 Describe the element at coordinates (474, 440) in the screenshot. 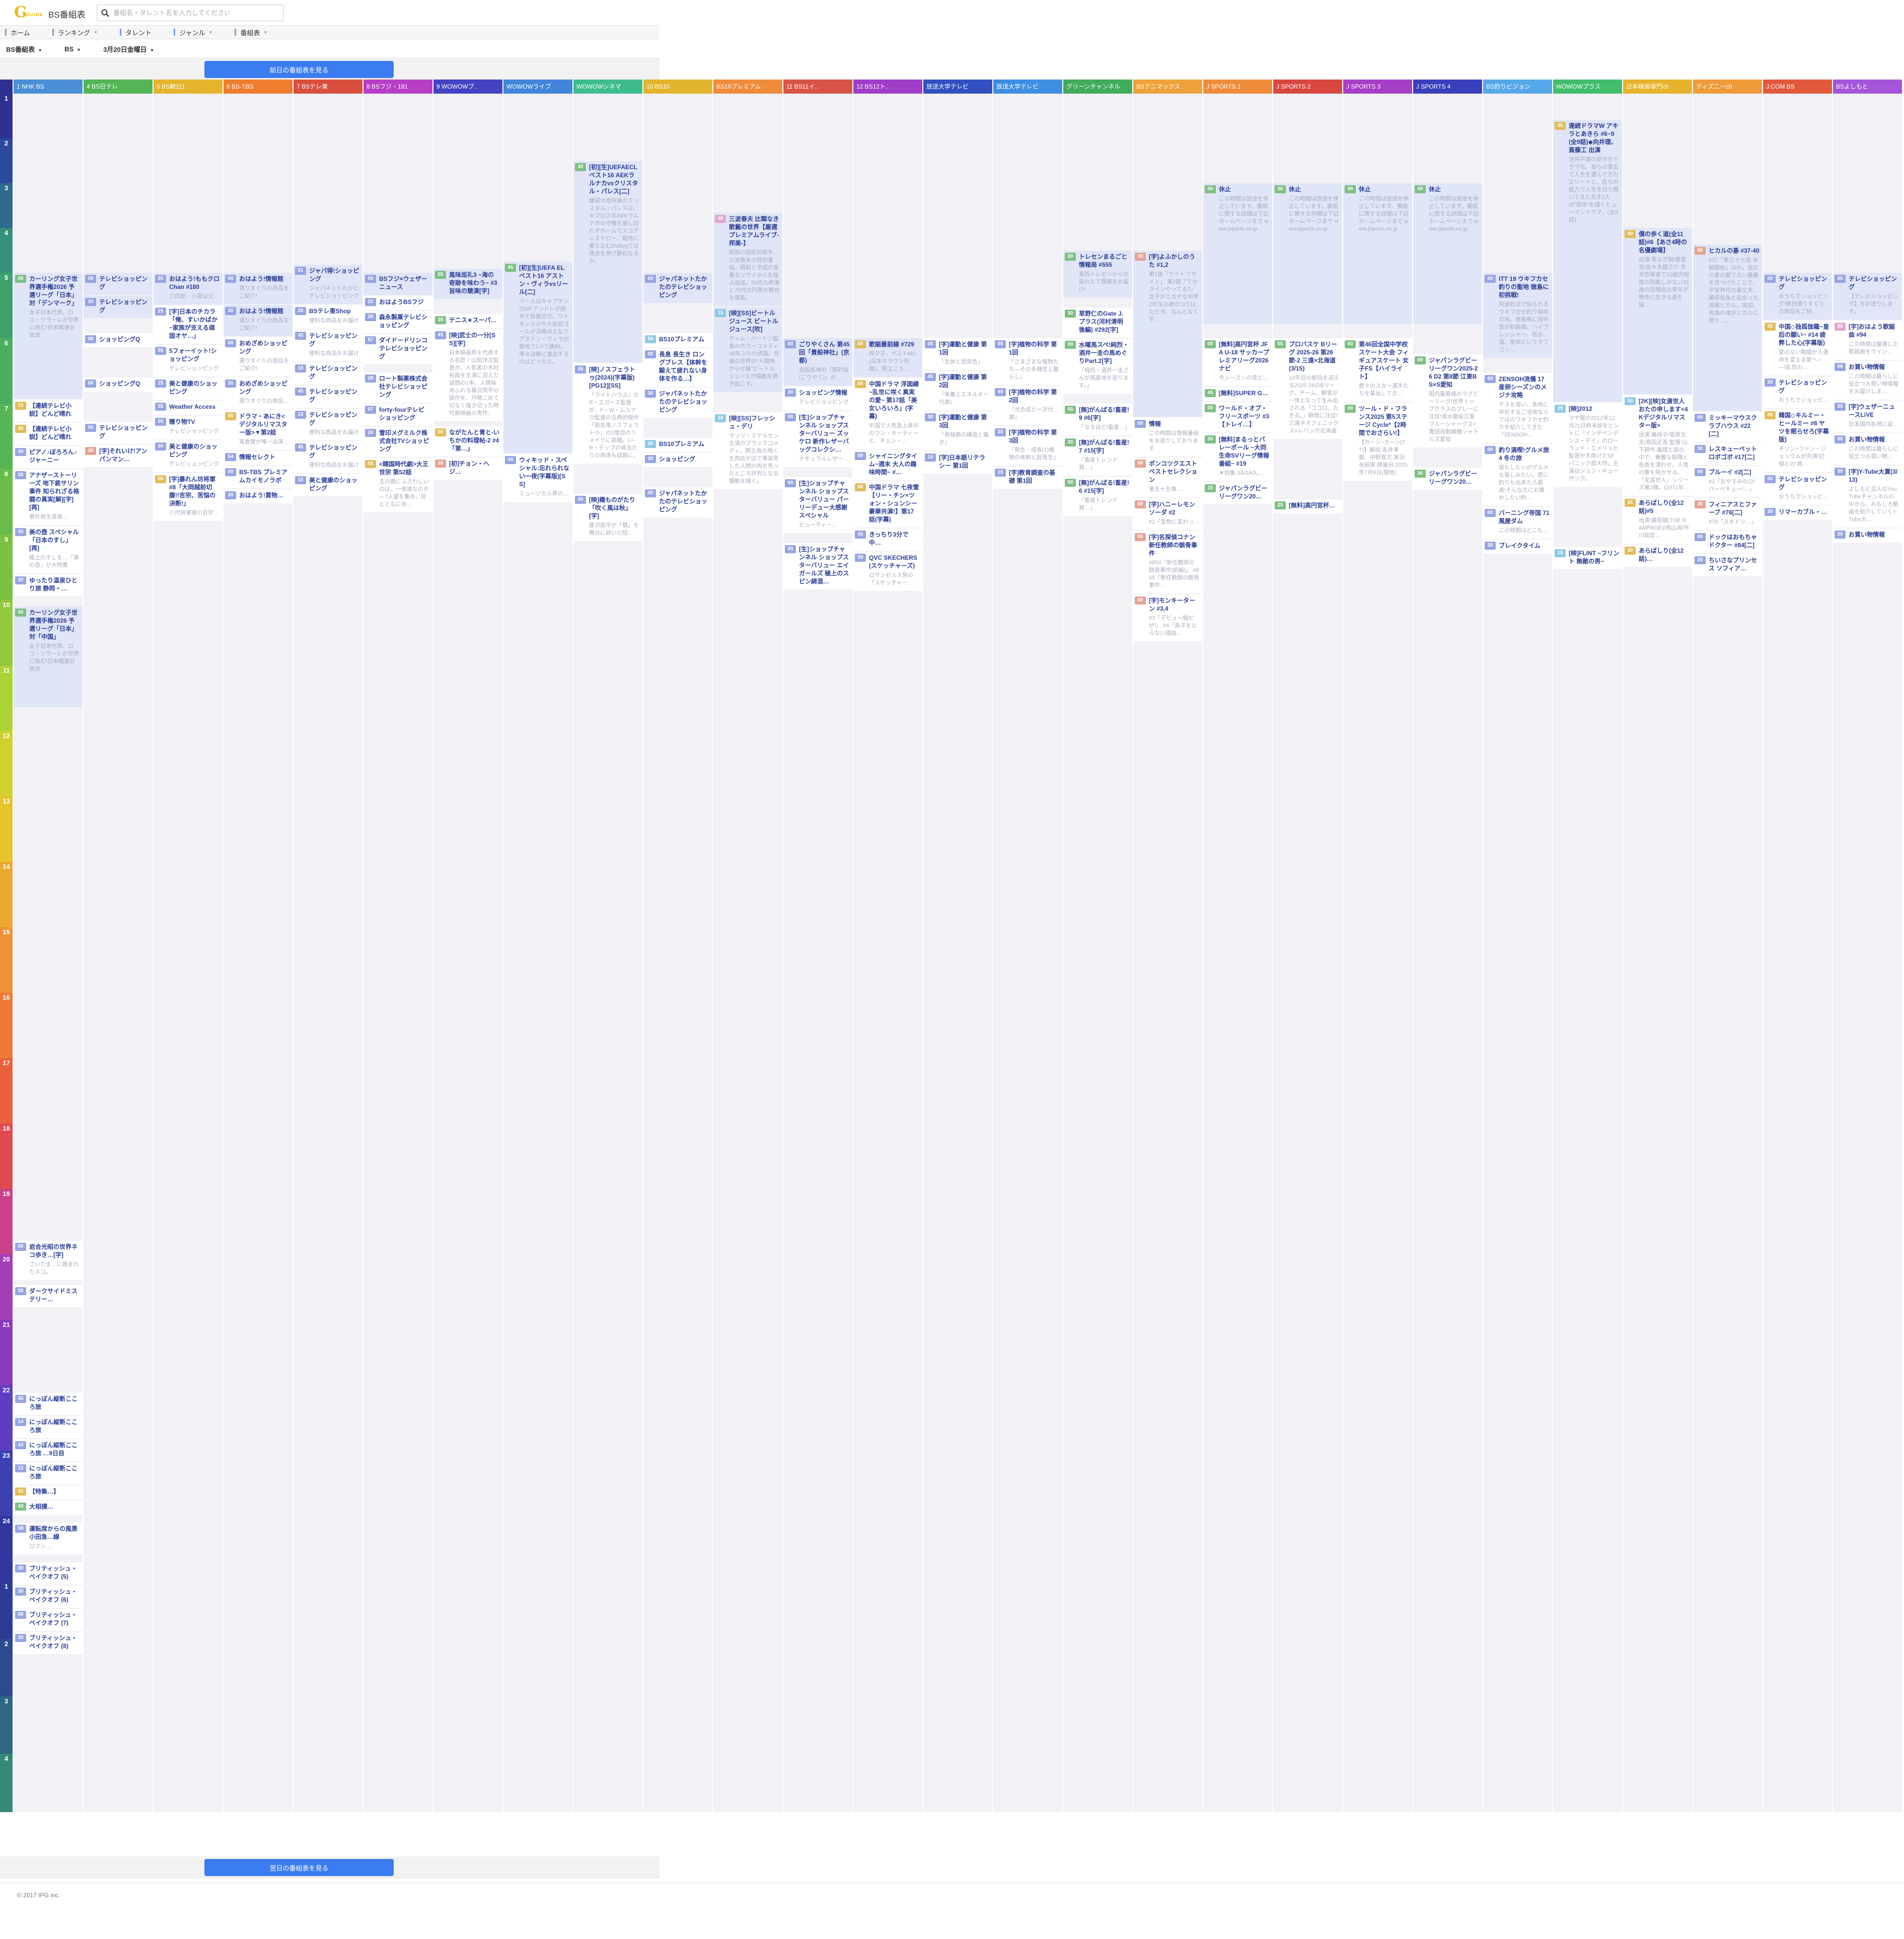

I see `program-title: ながたんと青と-いちかの料理帖-2 #4「第…」` at that location.